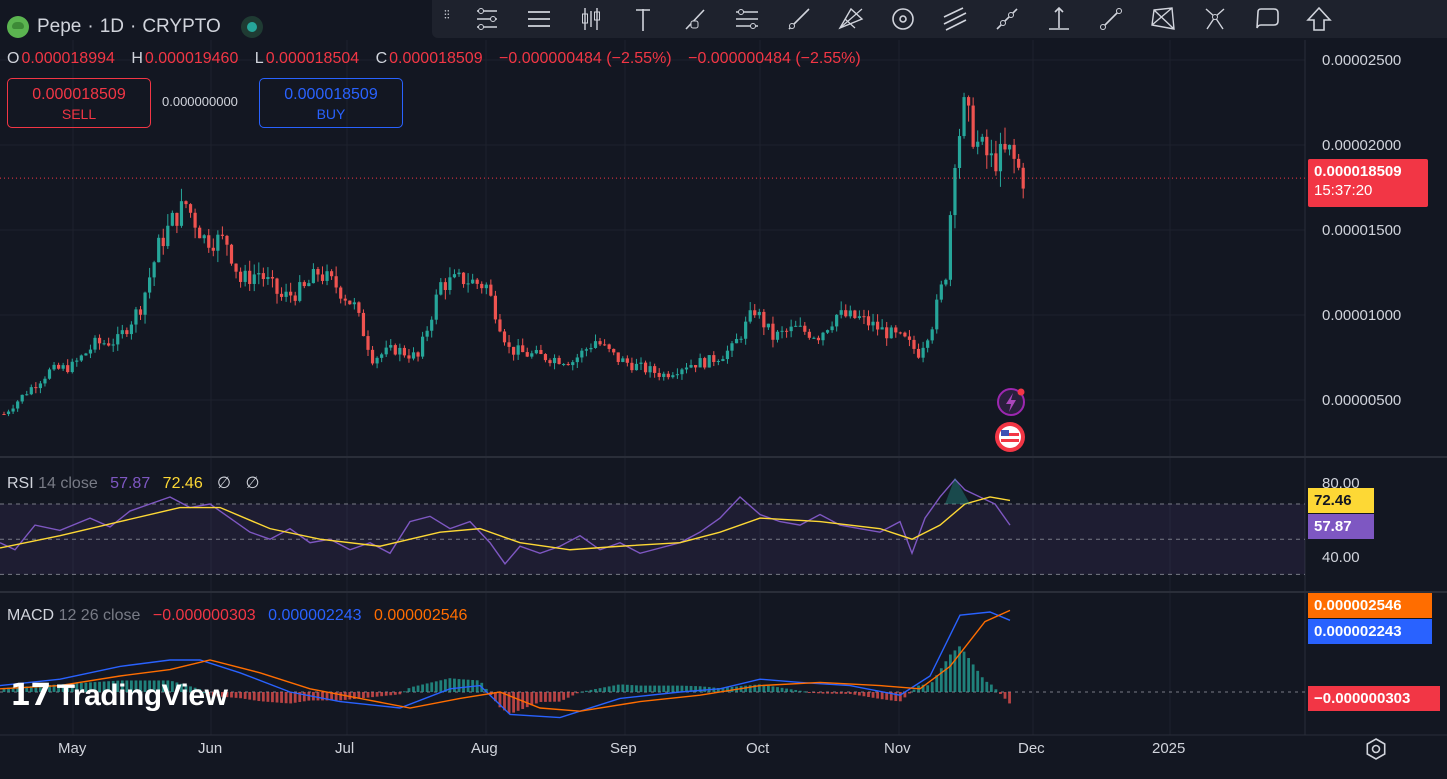 The width and height of the screenshot is (1447, 779). What do you see at coordinates (204, 615) in the screenshot?
I see `macd-hist-value: −0.000000303` at bounding box center [204, 615].